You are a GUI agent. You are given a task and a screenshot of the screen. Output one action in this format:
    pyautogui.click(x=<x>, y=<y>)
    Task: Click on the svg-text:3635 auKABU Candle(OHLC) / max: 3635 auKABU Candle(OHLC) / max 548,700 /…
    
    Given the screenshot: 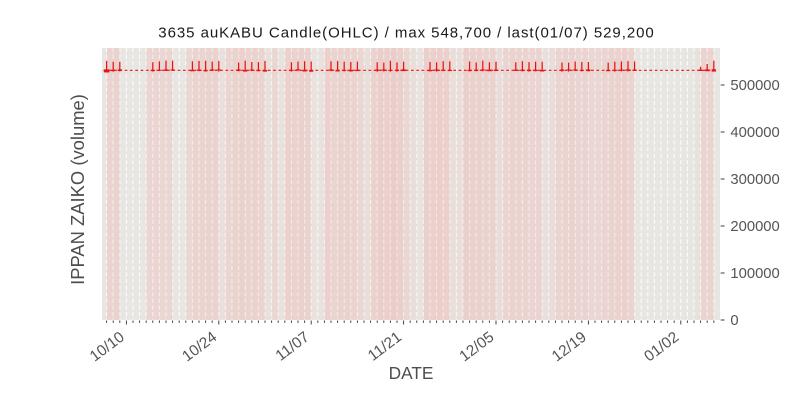 What is the action you would take?
    pyautogui.click(x=406, y=33)
    